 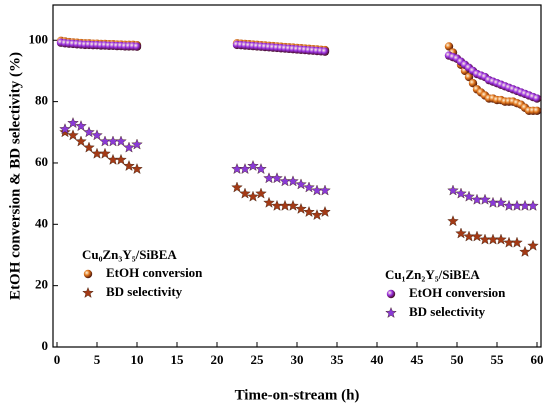 What do you see at coordinates (129, 254) in the screenshot?
I see `legend-title: Cu₀Zn₃Y₅/SiBEA` at bounding box center [129, 254].